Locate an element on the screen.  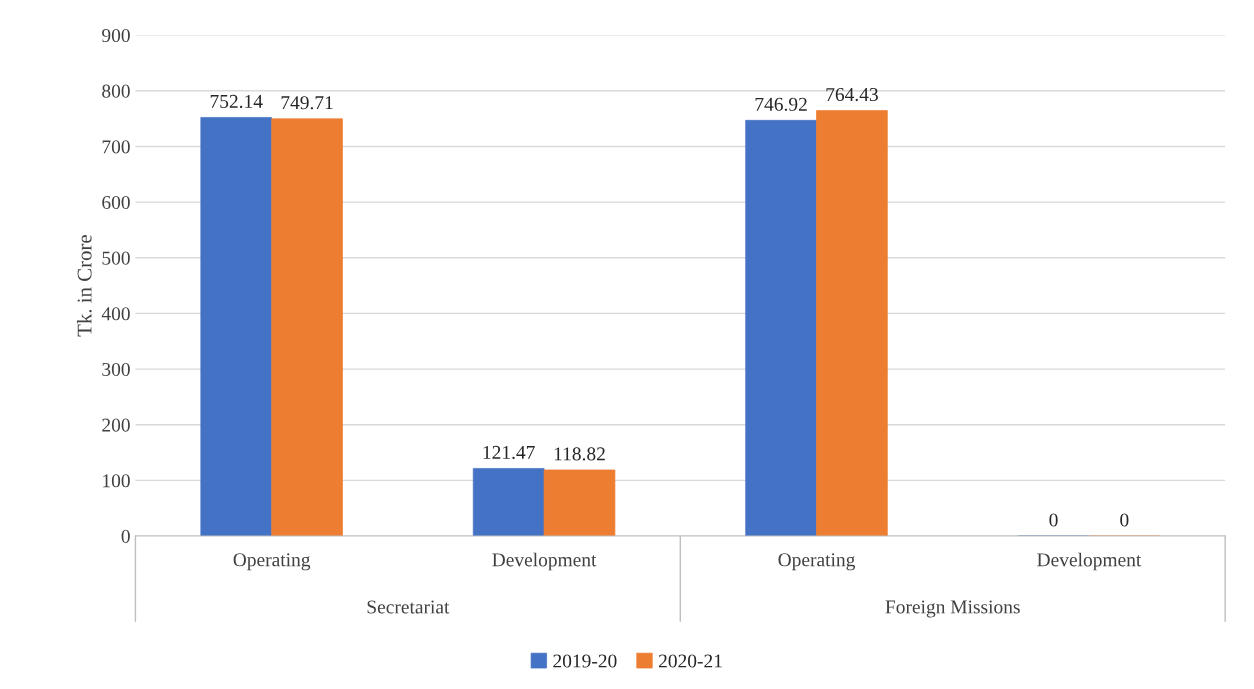
y-tick-label: 800 is located at coordinates (116, 91).